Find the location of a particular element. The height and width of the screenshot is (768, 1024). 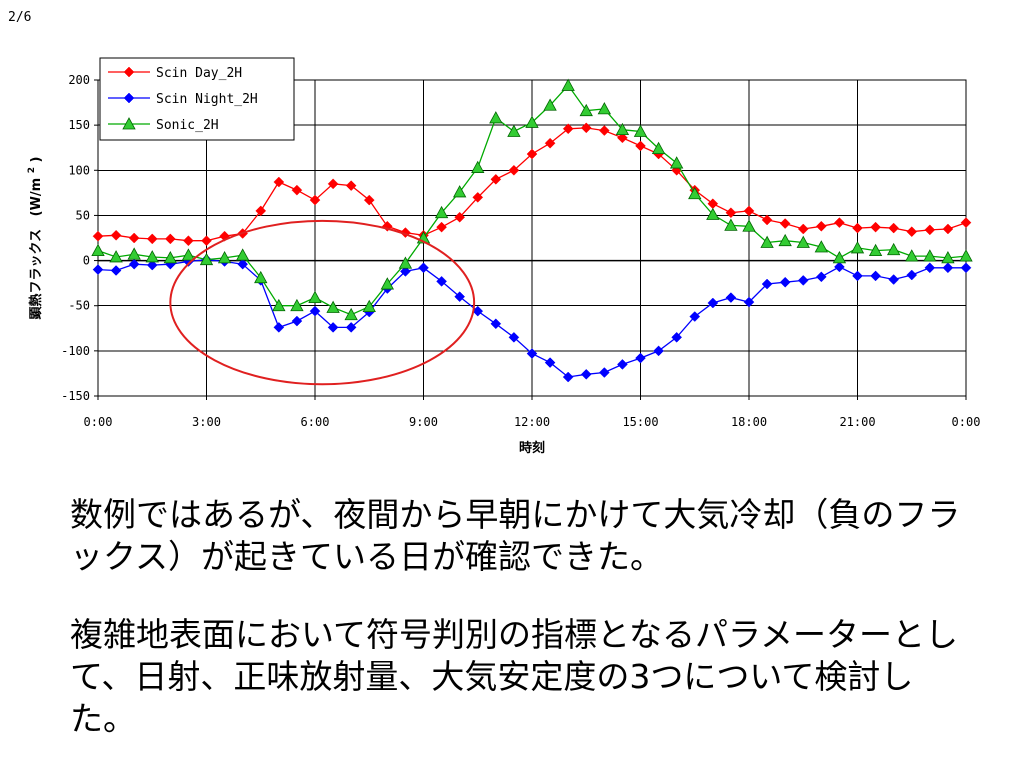

y-tick-label: -50 is located at coordinates (79, 306).